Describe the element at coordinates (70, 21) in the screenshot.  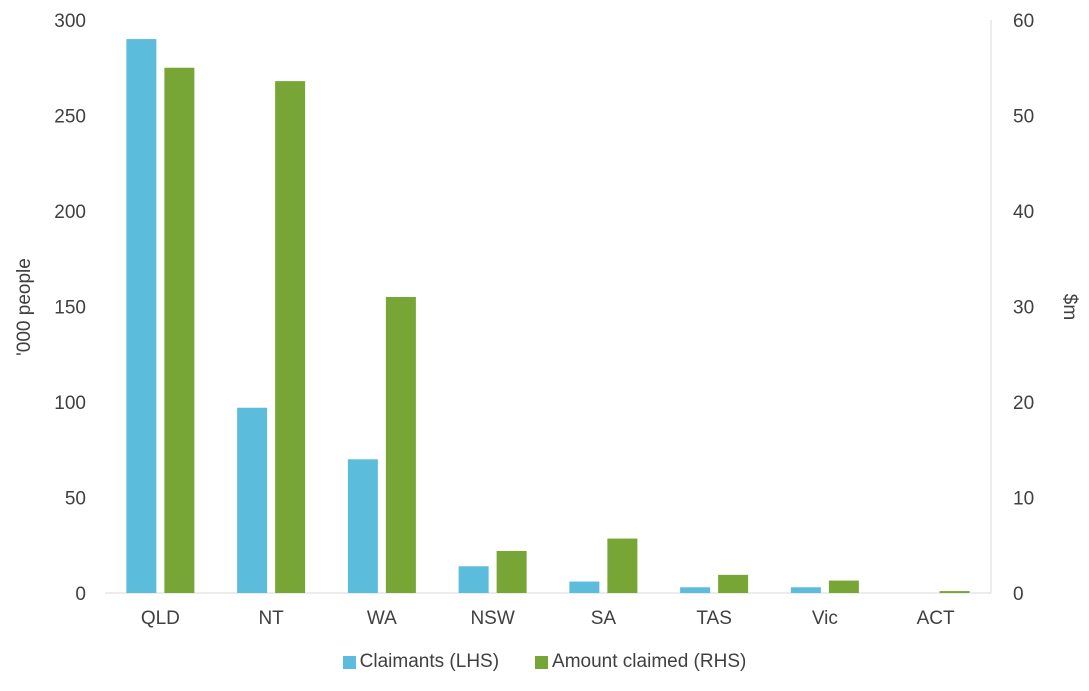
I see `y-left-tick-label: 300` at that location.